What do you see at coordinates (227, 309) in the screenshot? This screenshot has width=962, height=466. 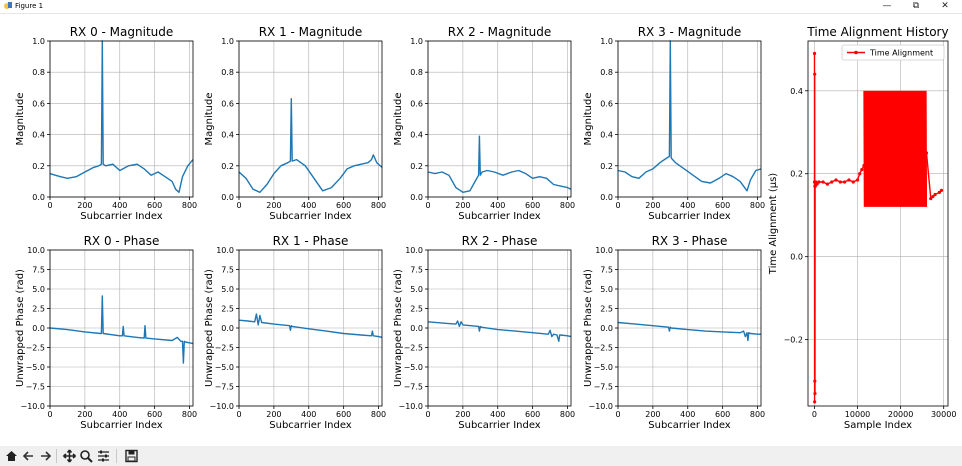 I see `y-tick-label: 2.5` at bounding box center [227, 309].